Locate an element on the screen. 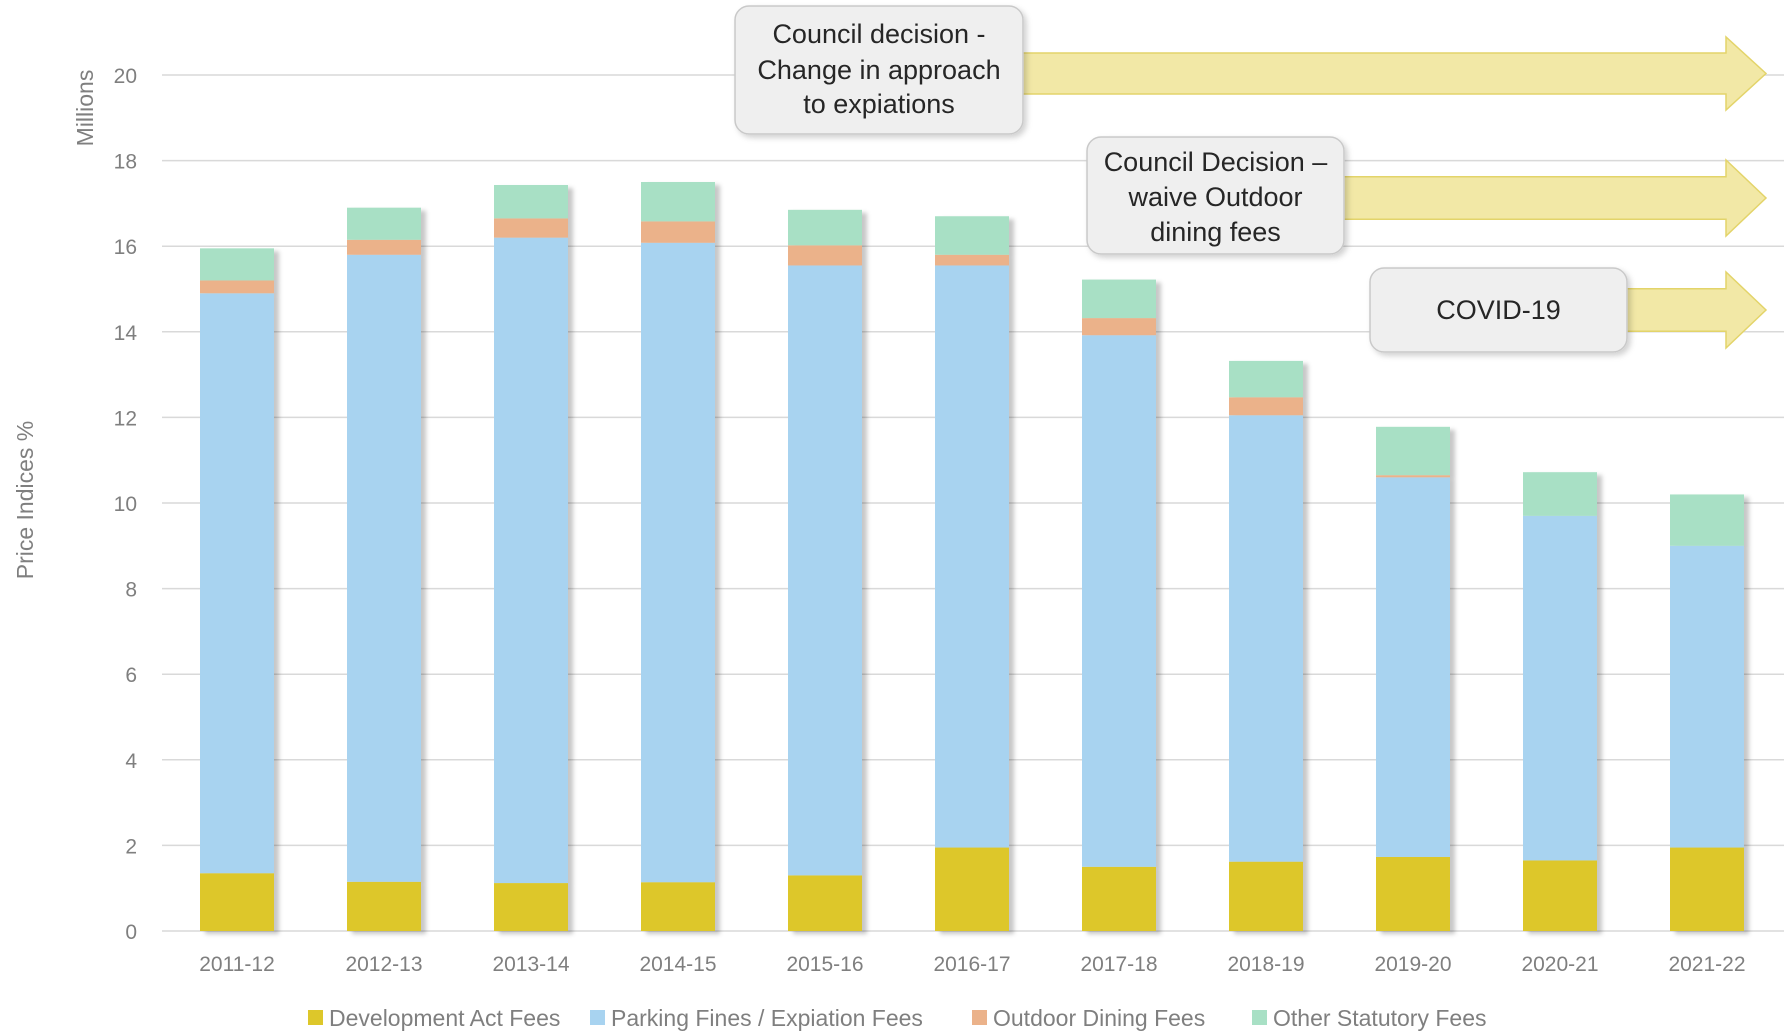  y-tick-label: 18 is located at coordinates (125, 162).